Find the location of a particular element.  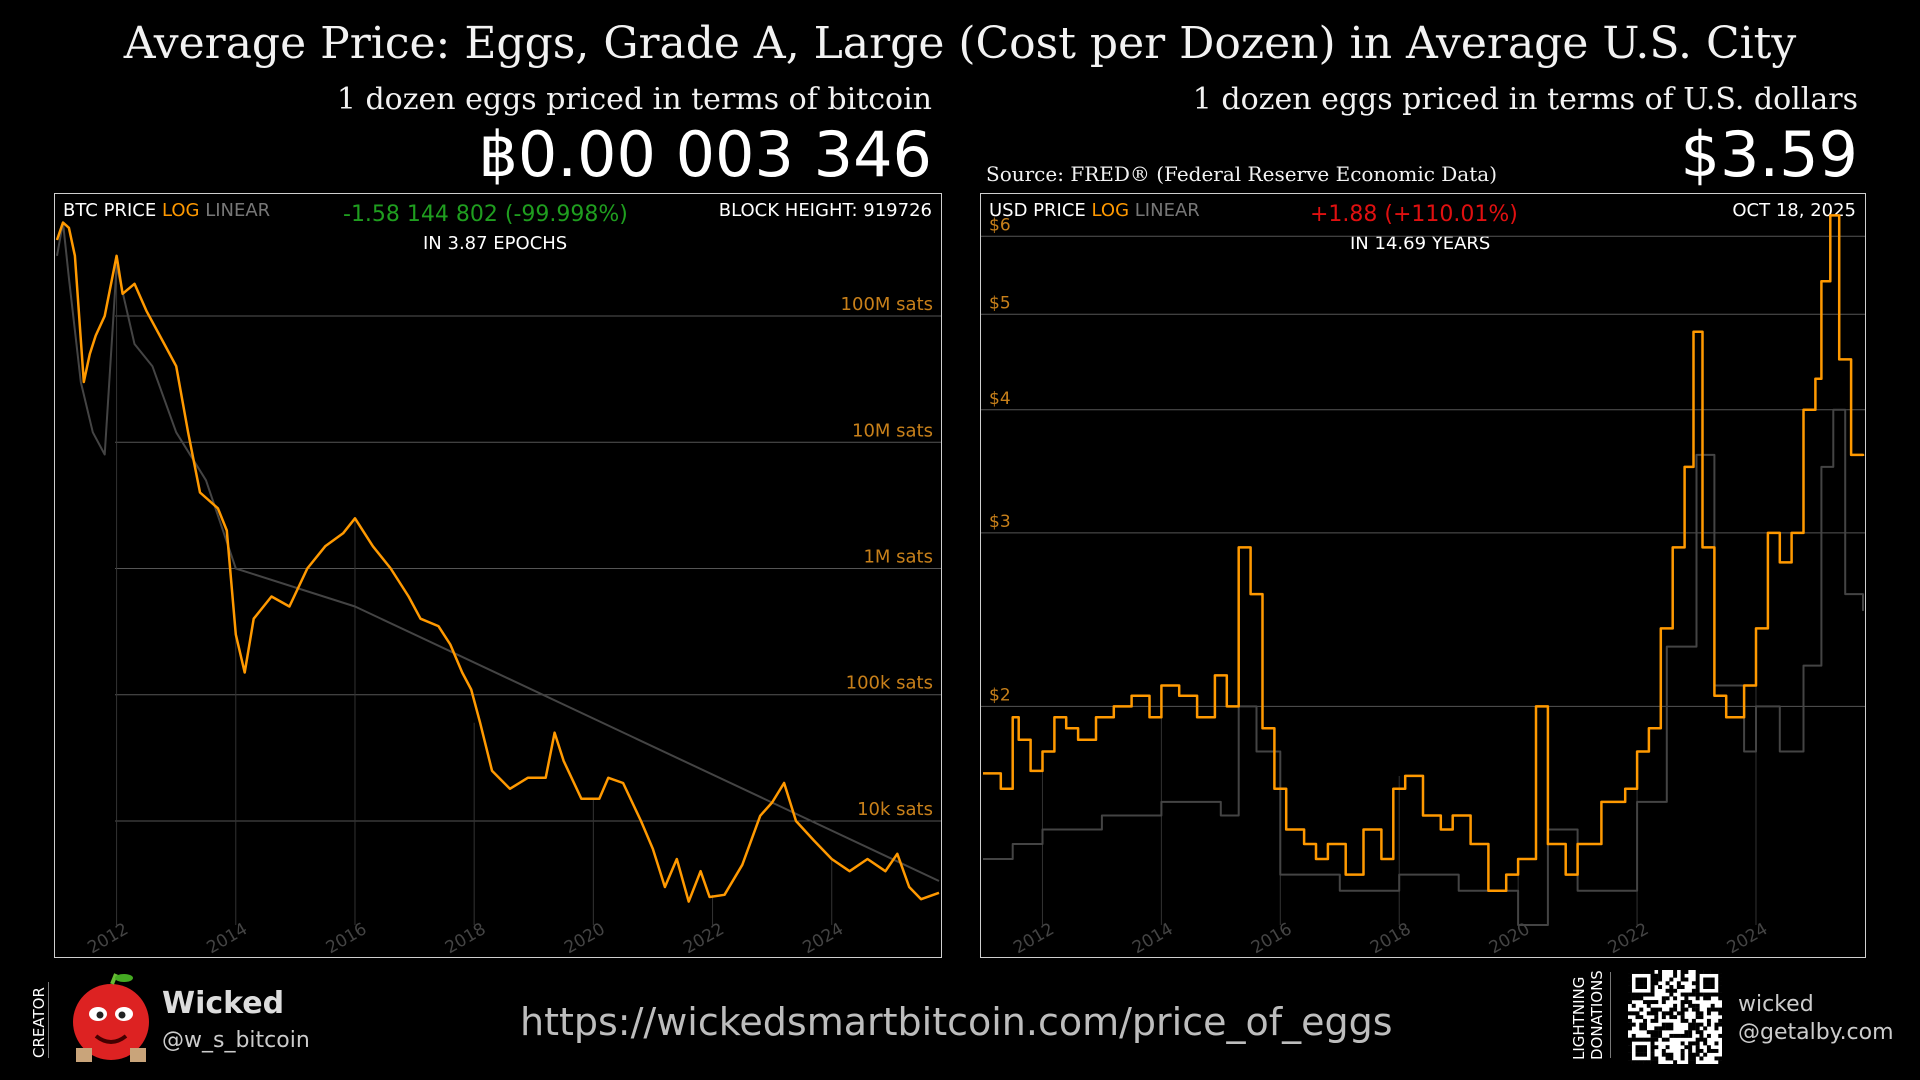

creator-handle: @w_s_bitcoin is located at coordinates (236, 1040).